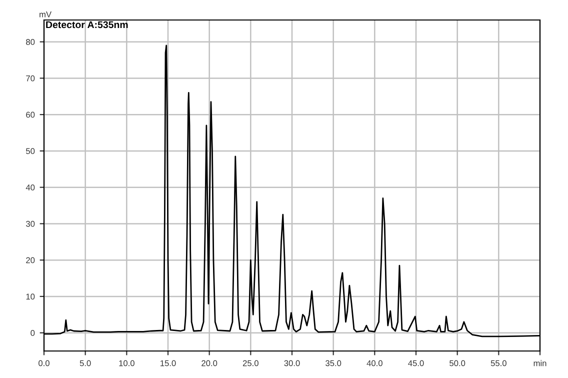 The width and height of the screenshot is (568, 378). I want to click on x-tick-label: 20.0, so click(210, 363).